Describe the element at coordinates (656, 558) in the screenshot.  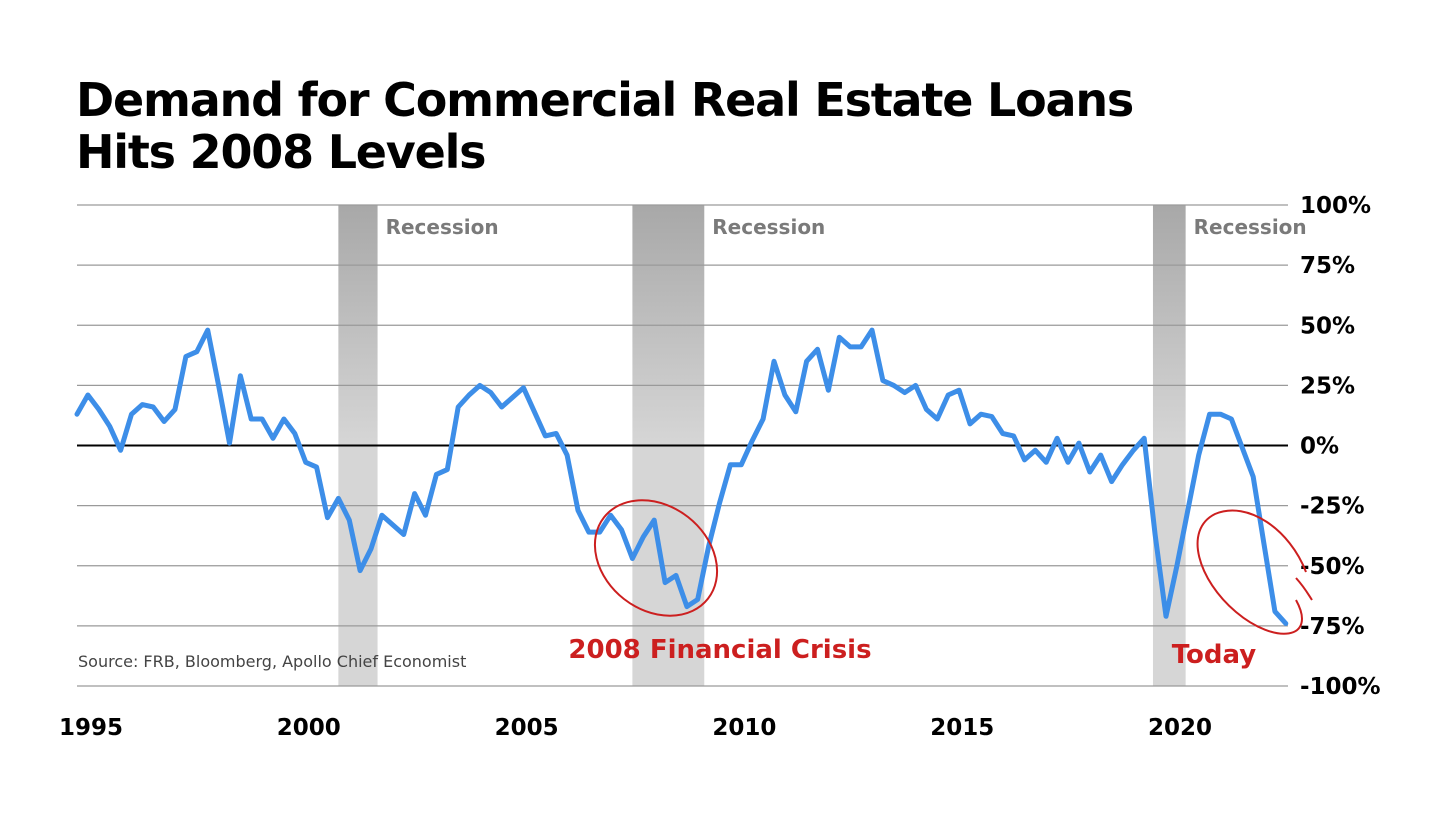
I see `crisis-highlight-circle` at that location.